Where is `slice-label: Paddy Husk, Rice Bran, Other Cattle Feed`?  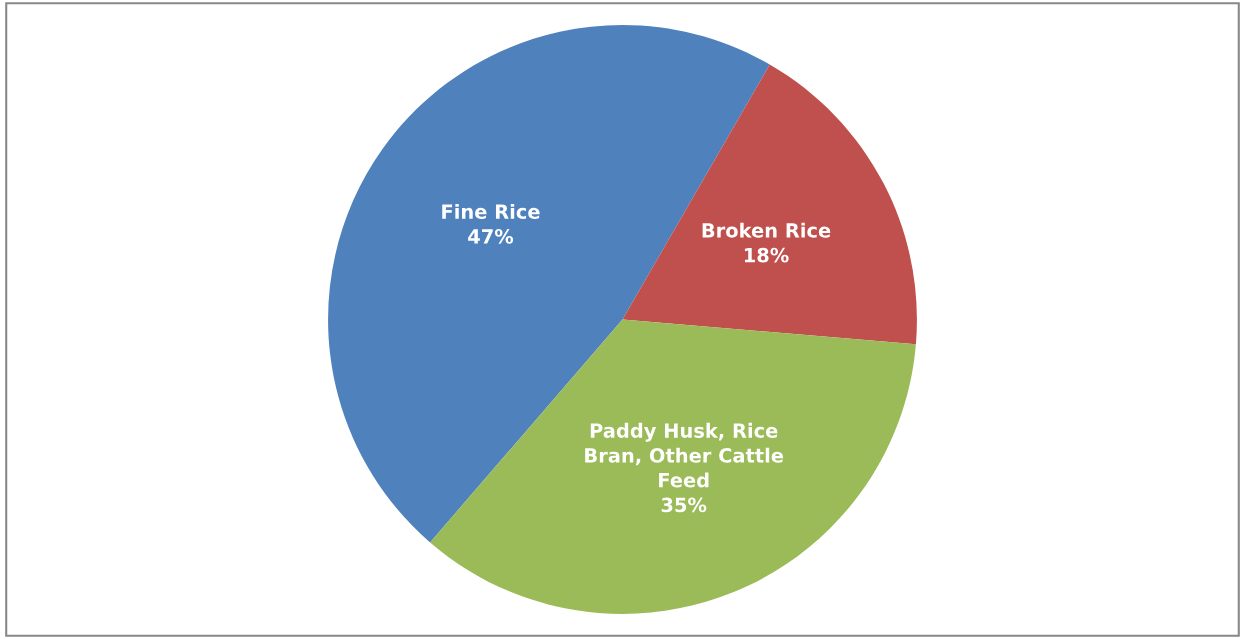 slice-label: Paddy Husk, Rice Bran, Other Cattle Feed is located at coordinates (684, 455).